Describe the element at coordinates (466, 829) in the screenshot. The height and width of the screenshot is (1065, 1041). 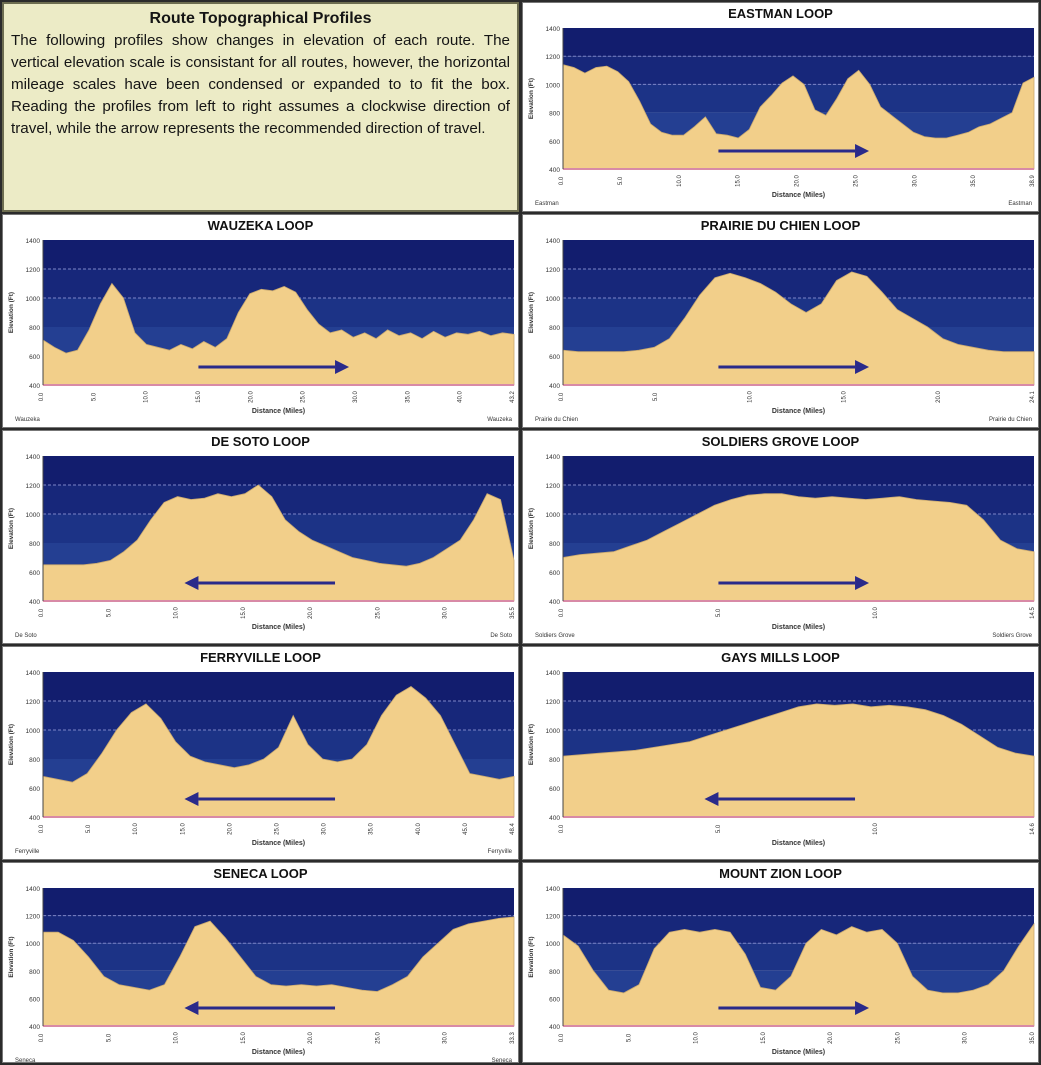
I see `x-tick-label: 45.0` at that location.